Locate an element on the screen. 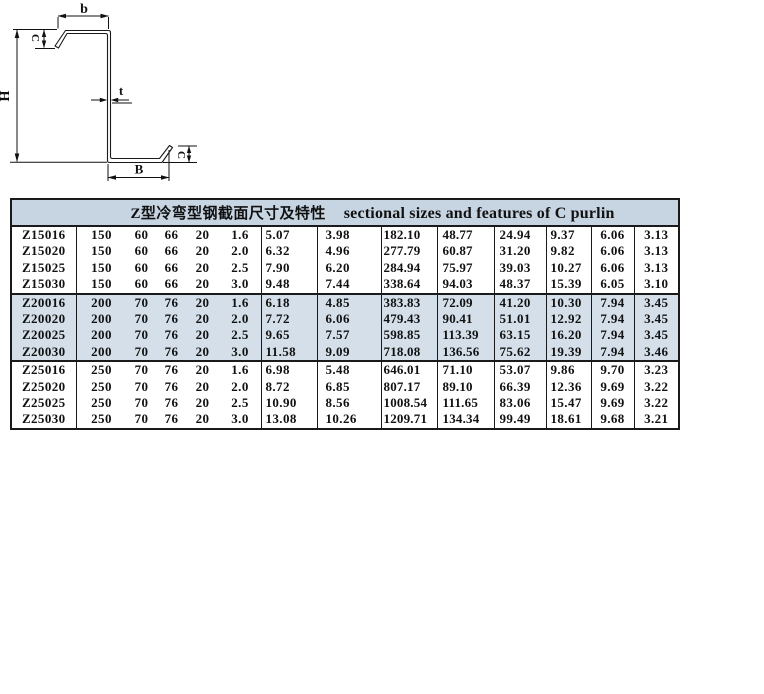 The height and width of the screenshot is (694, 764). property-value: 3.22 is located at coordinates (657, 403).